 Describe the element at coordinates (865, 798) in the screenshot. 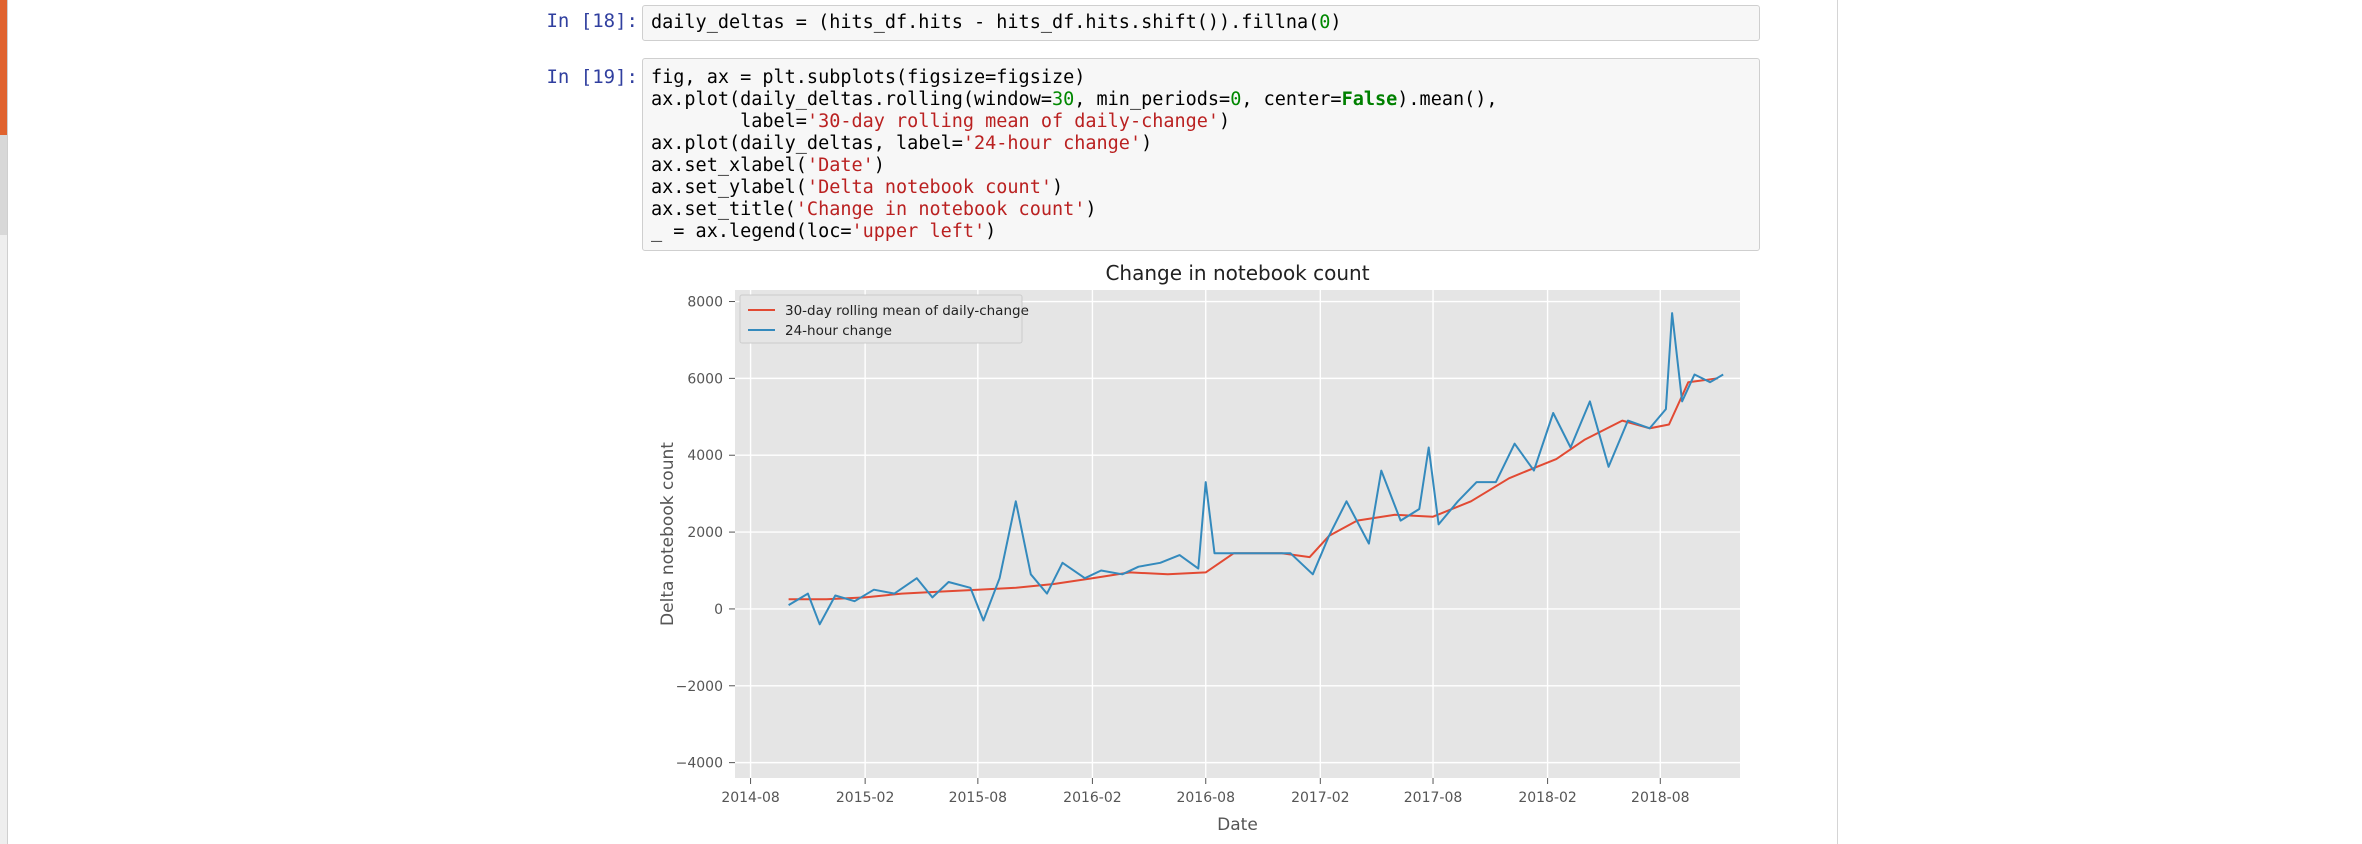

I see `x-tick-label: 2015-02` at that location.